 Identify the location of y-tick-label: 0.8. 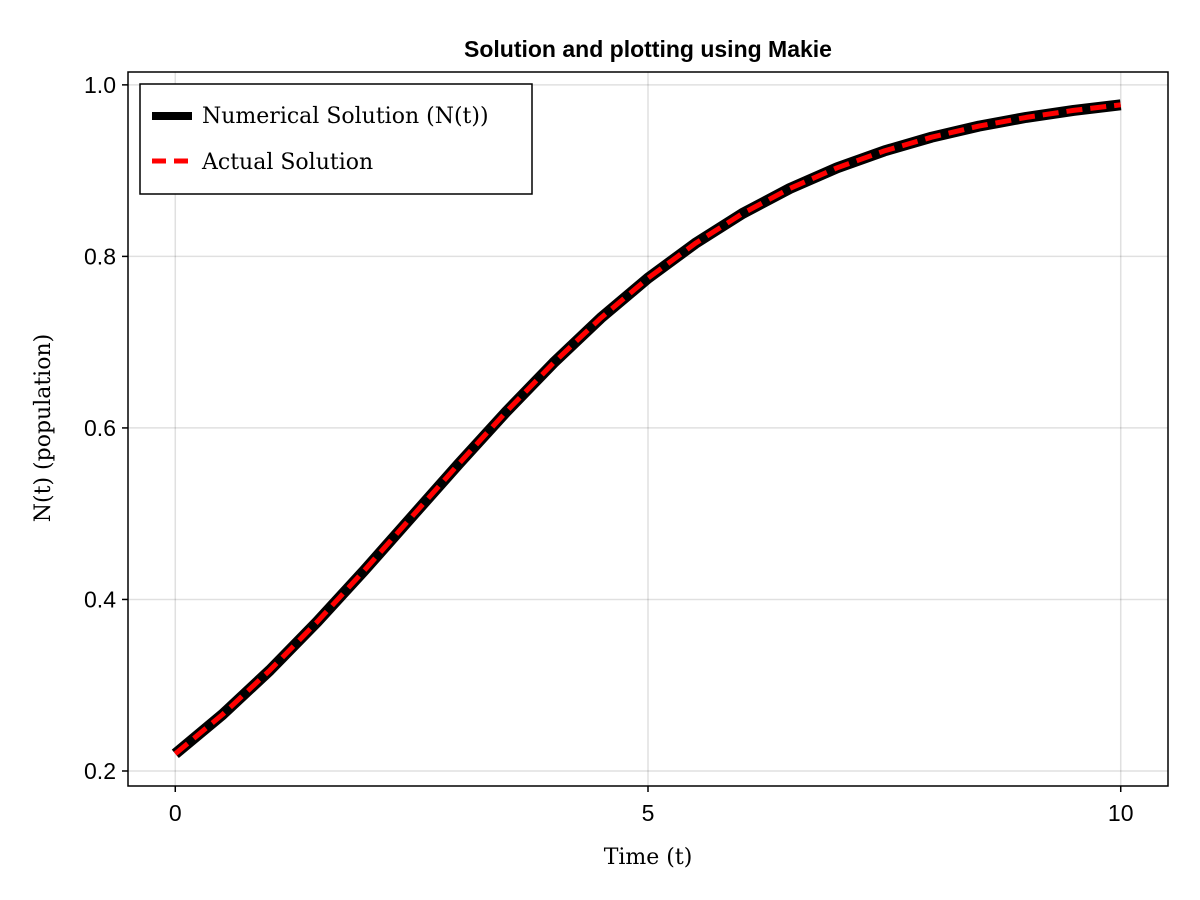
(100, 256).